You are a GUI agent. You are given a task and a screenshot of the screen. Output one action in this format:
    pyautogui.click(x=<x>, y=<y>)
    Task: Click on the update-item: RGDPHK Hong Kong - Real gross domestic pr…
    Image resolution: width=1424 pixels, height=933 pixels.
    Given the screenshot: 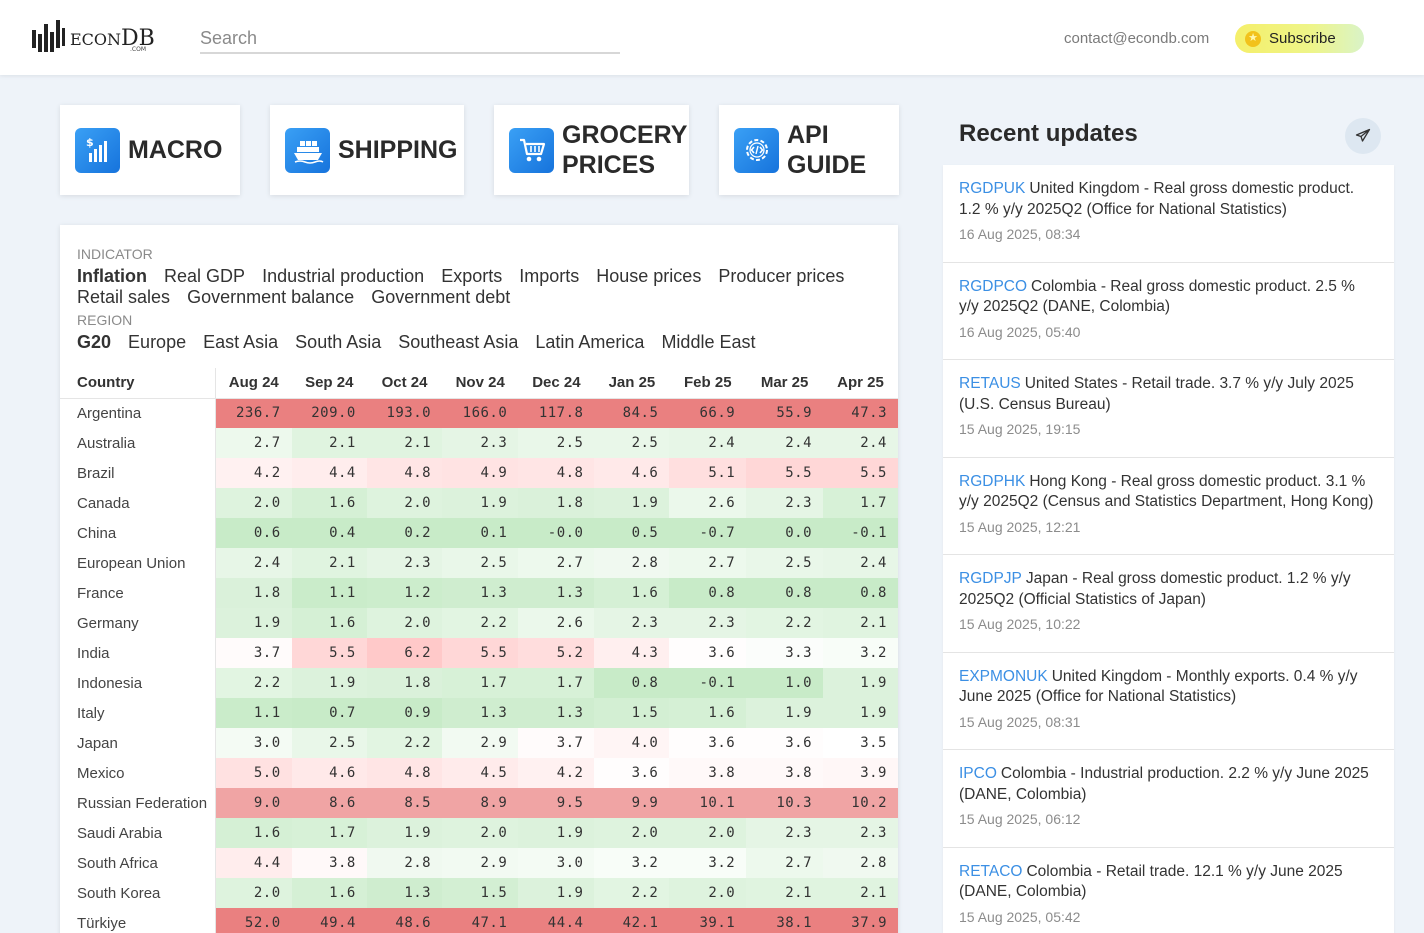 What is the action you would take?
    pyautogui.click(x=1168, y=506)
    